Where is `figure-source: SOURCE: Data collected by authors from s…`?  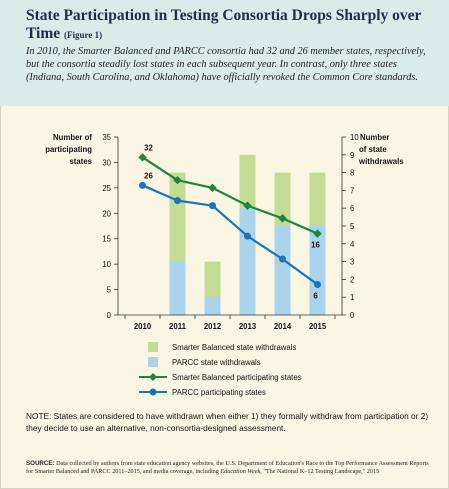 figure-source: SOURCE: Data collected by authors from s… is located at coordinates (230, 468).